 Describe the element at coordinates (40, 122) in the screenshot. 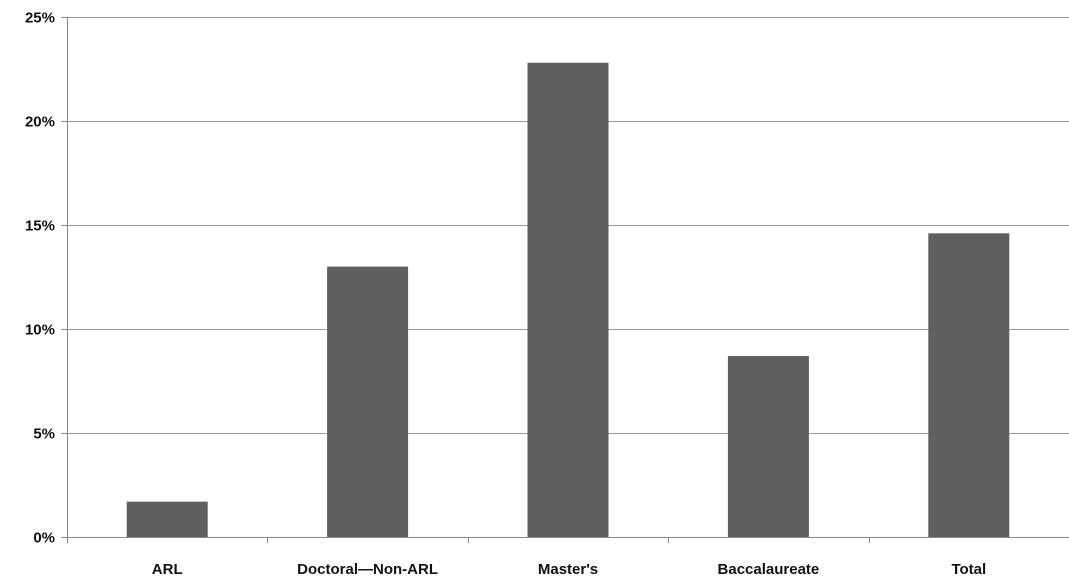

I see `y-tick-label: 20%` at that location.